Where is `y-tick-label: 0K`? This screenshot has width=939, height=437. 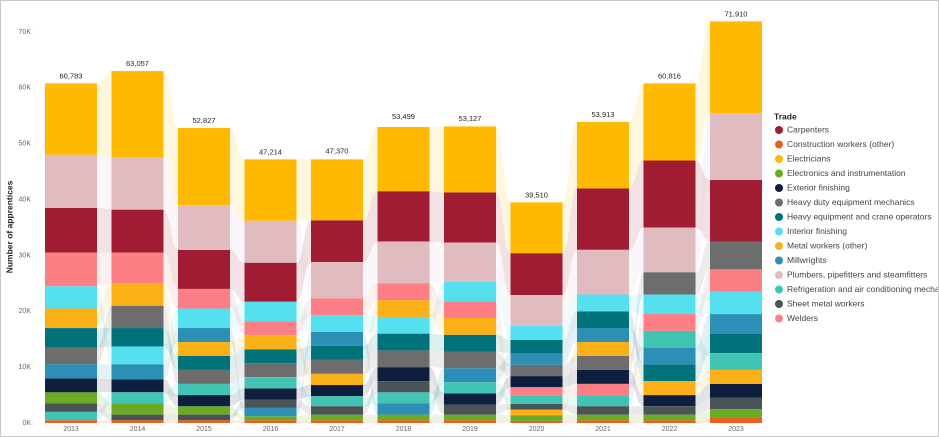 y-tick-label: 0K is located at coordinates (26, 423).